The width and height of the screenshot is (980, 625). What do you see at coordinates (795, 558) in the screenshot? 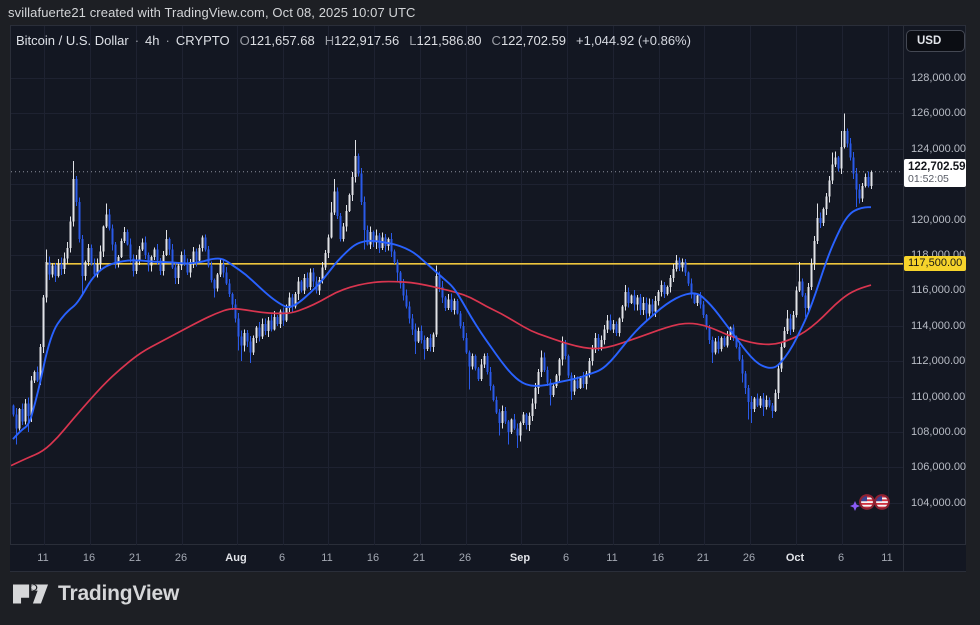
I see `time-tick-month: Oct` at bounding box center [795, 558].